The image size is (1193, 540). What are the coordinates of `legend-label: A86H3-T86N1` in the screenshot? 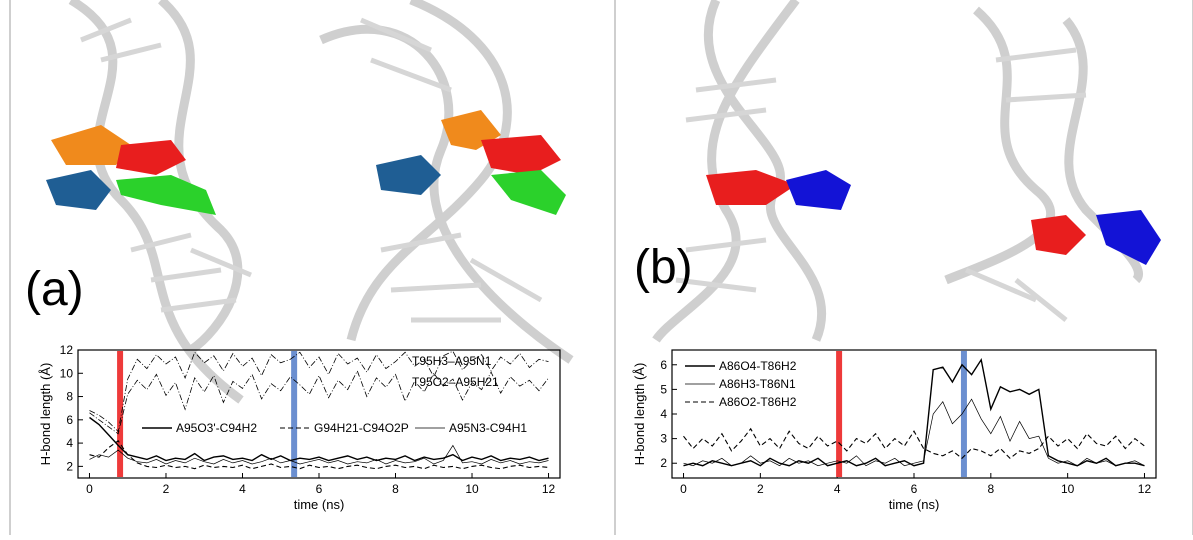 It's located at (757, 384).